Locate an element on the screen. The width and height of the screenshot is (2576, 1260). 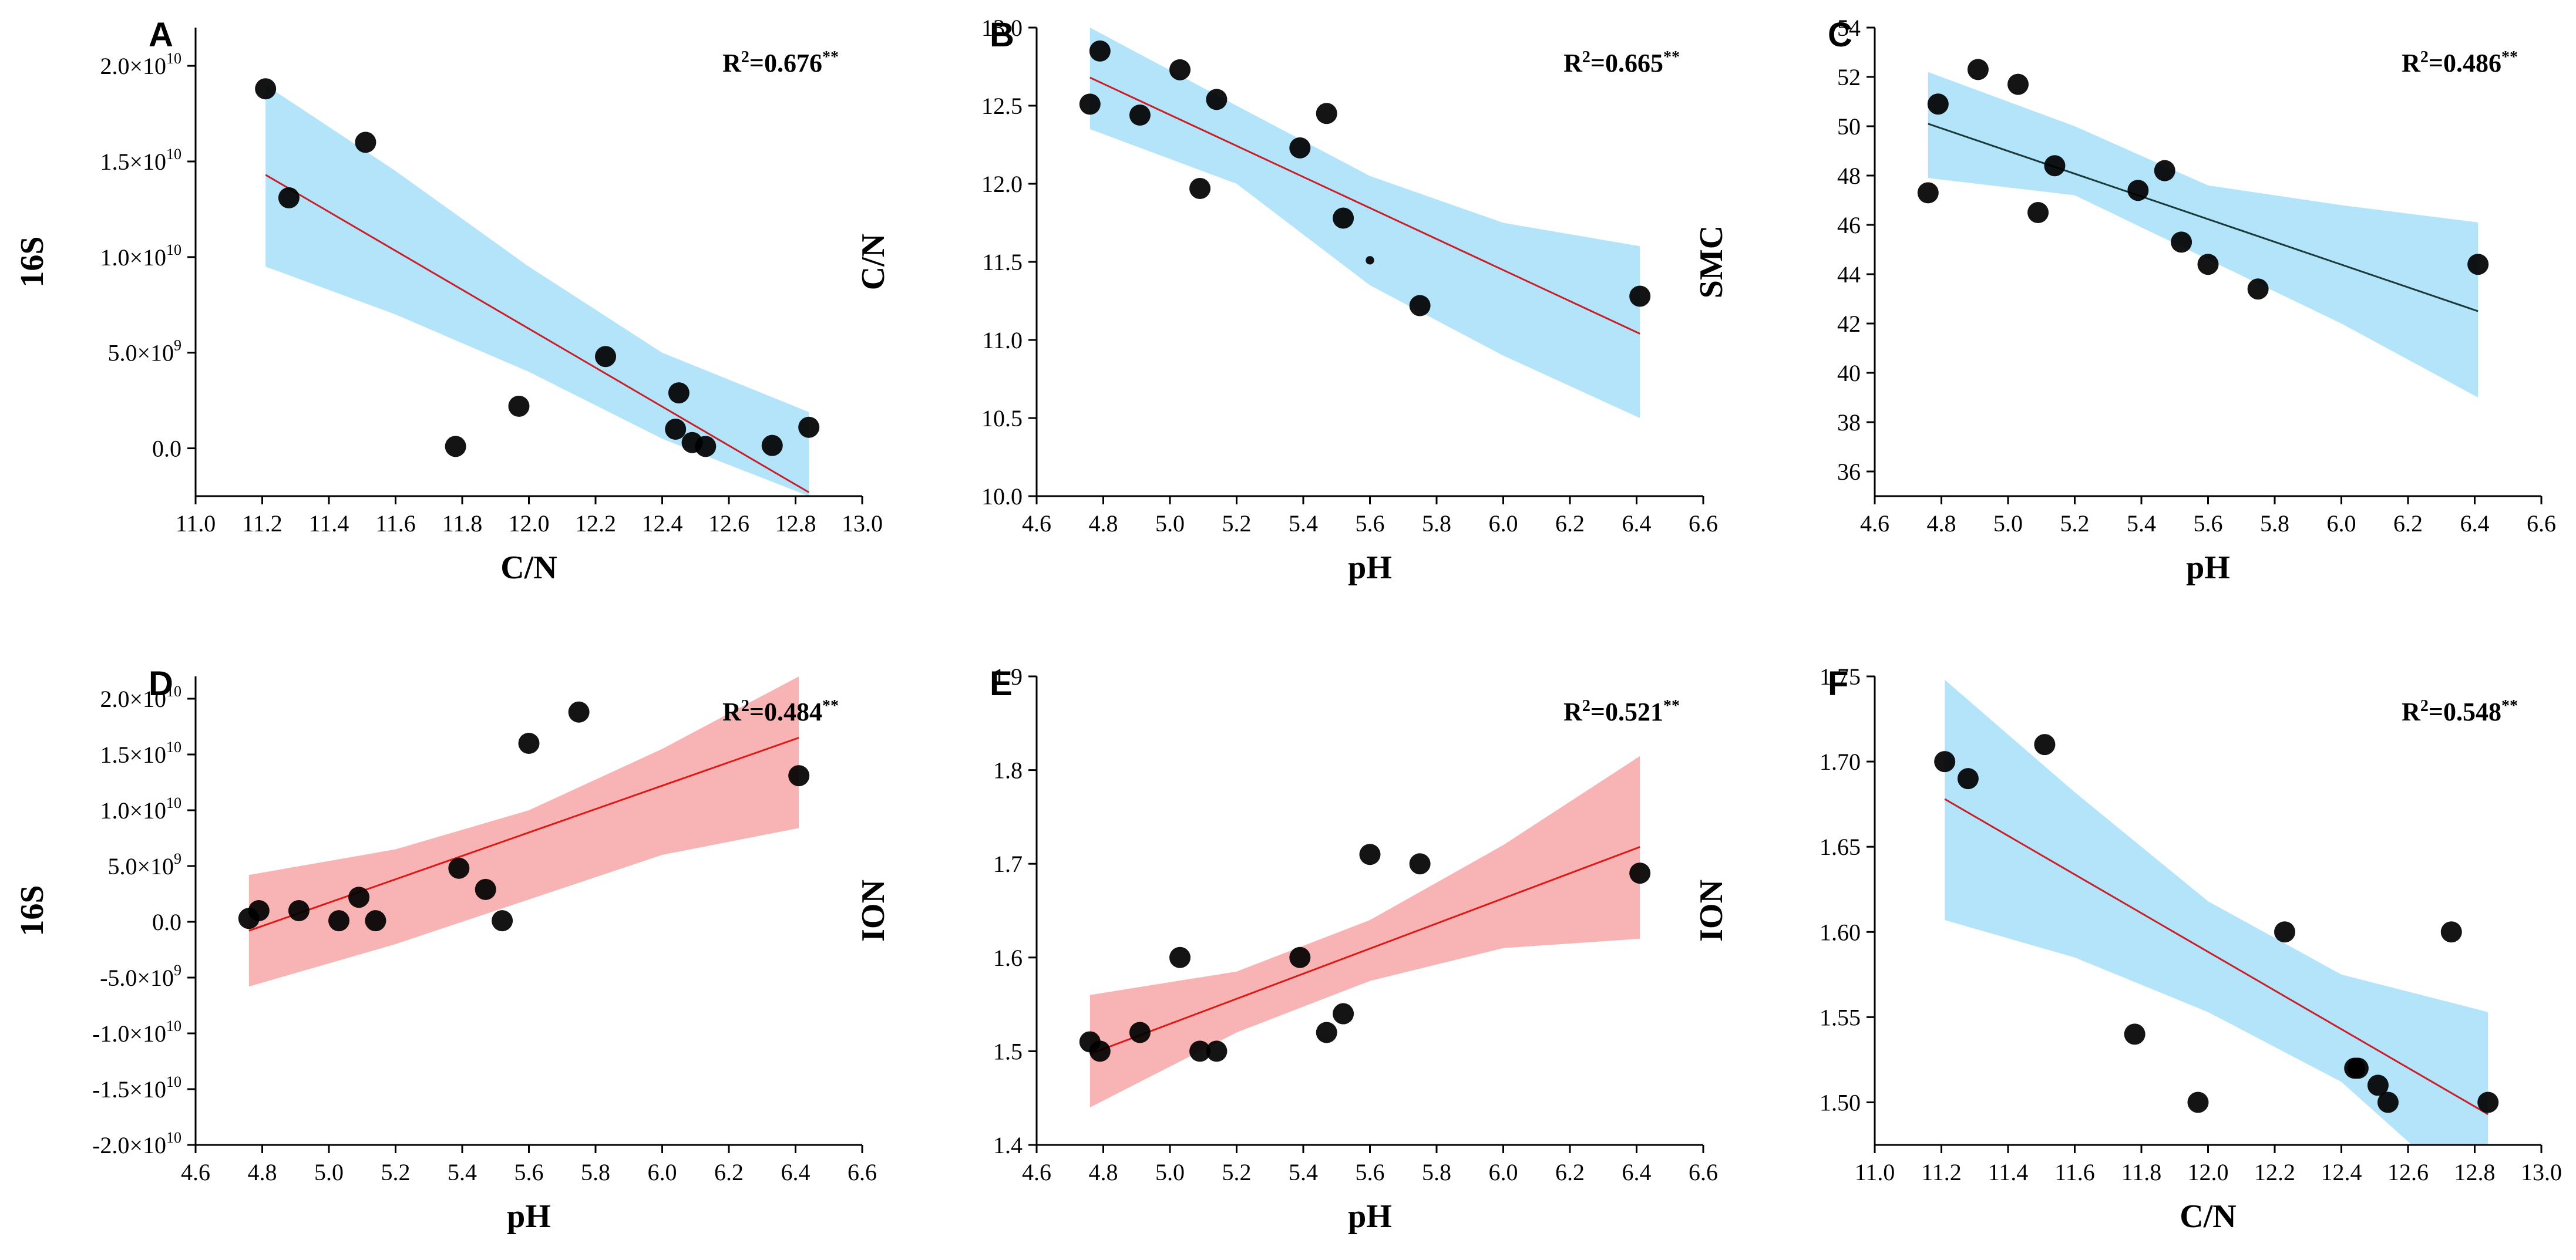
x-tick-label: 12.4 is located at coordinates (2341, 1172).